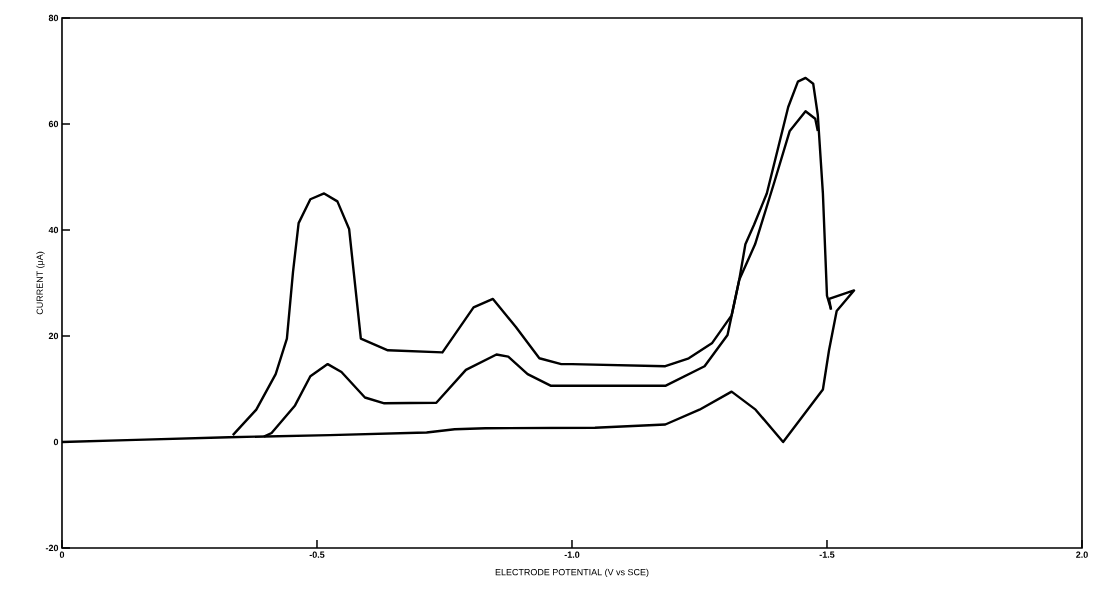  Describe the element at coordinates (56, 442) in the screenshot. I see `y-tick-label: 0` at that location.